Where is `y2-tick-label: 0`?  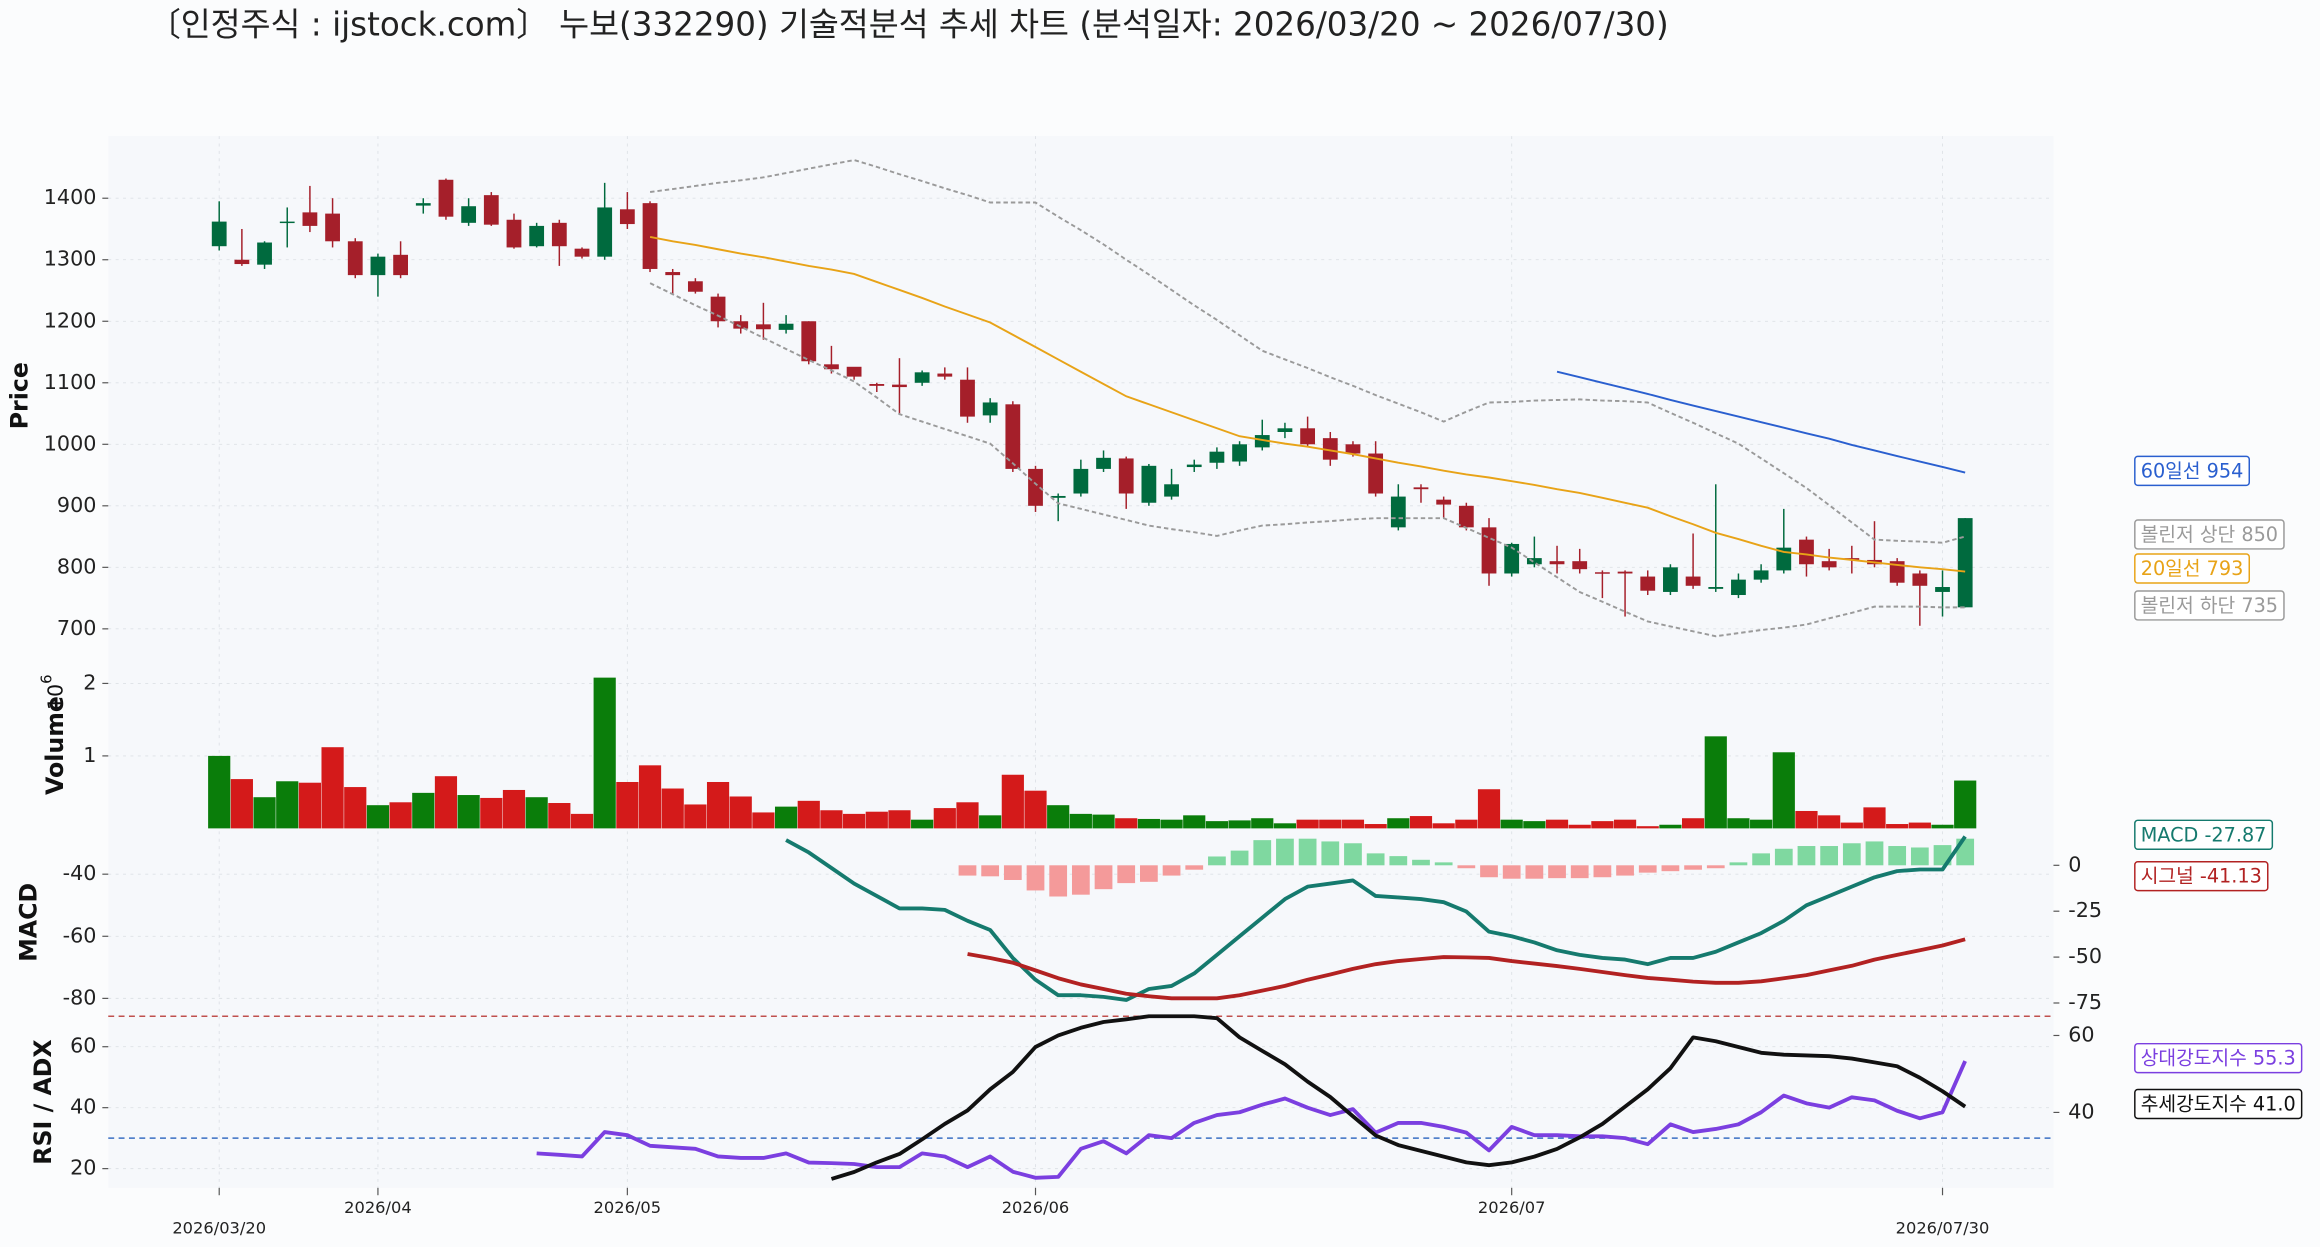
y2-tick-label: 0 is located at coordinates (2074, 864).